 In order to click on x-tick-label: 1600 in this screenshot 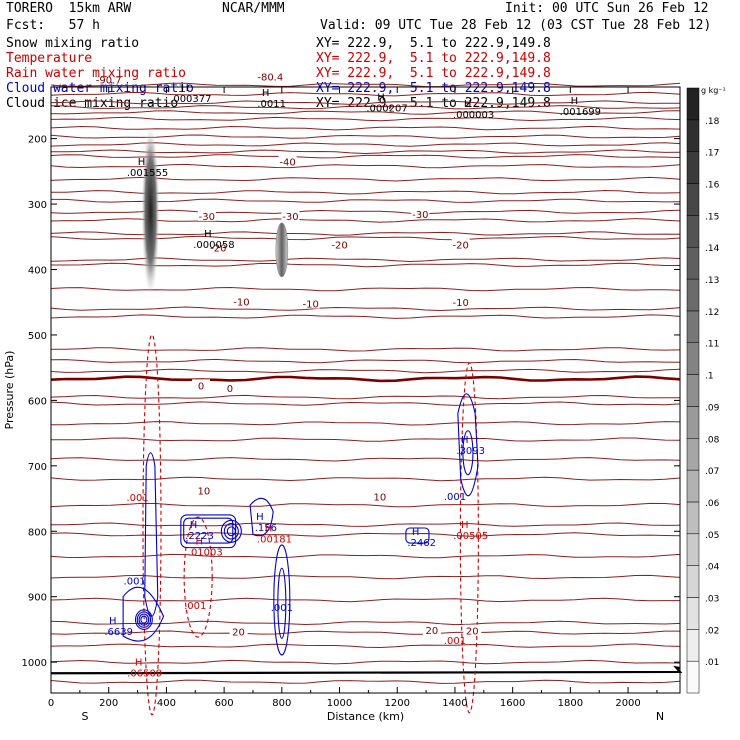, I will do `click(512, 703)`.